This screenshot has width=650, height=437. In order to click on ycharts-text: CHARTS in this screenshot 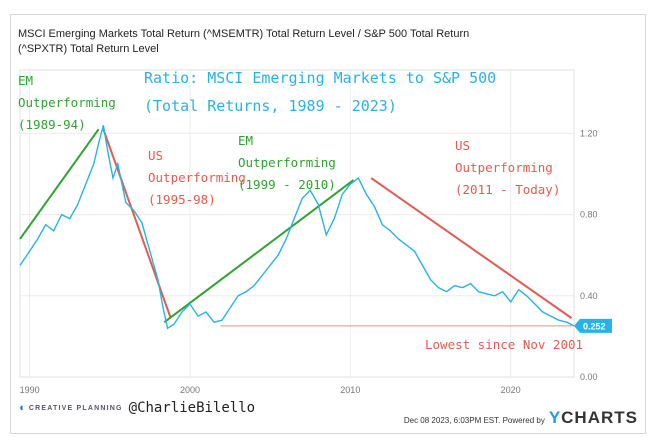, I will do `click(599, 417)`.